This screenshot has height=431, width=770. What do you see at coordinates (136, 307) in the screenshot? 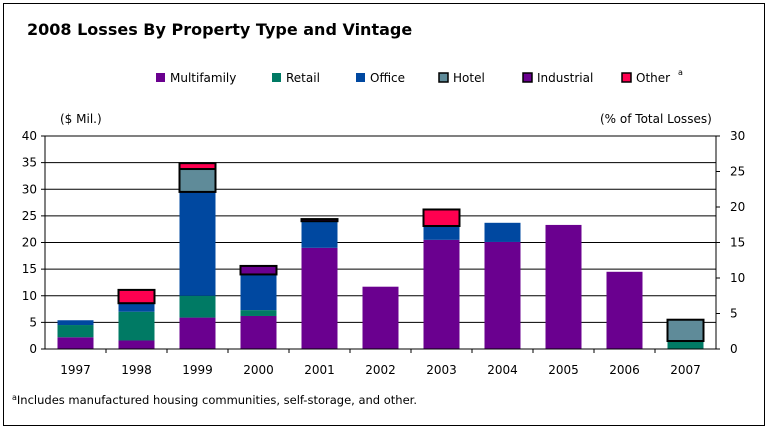
I see `bar-office-1998` at bounding box center [136, 307].